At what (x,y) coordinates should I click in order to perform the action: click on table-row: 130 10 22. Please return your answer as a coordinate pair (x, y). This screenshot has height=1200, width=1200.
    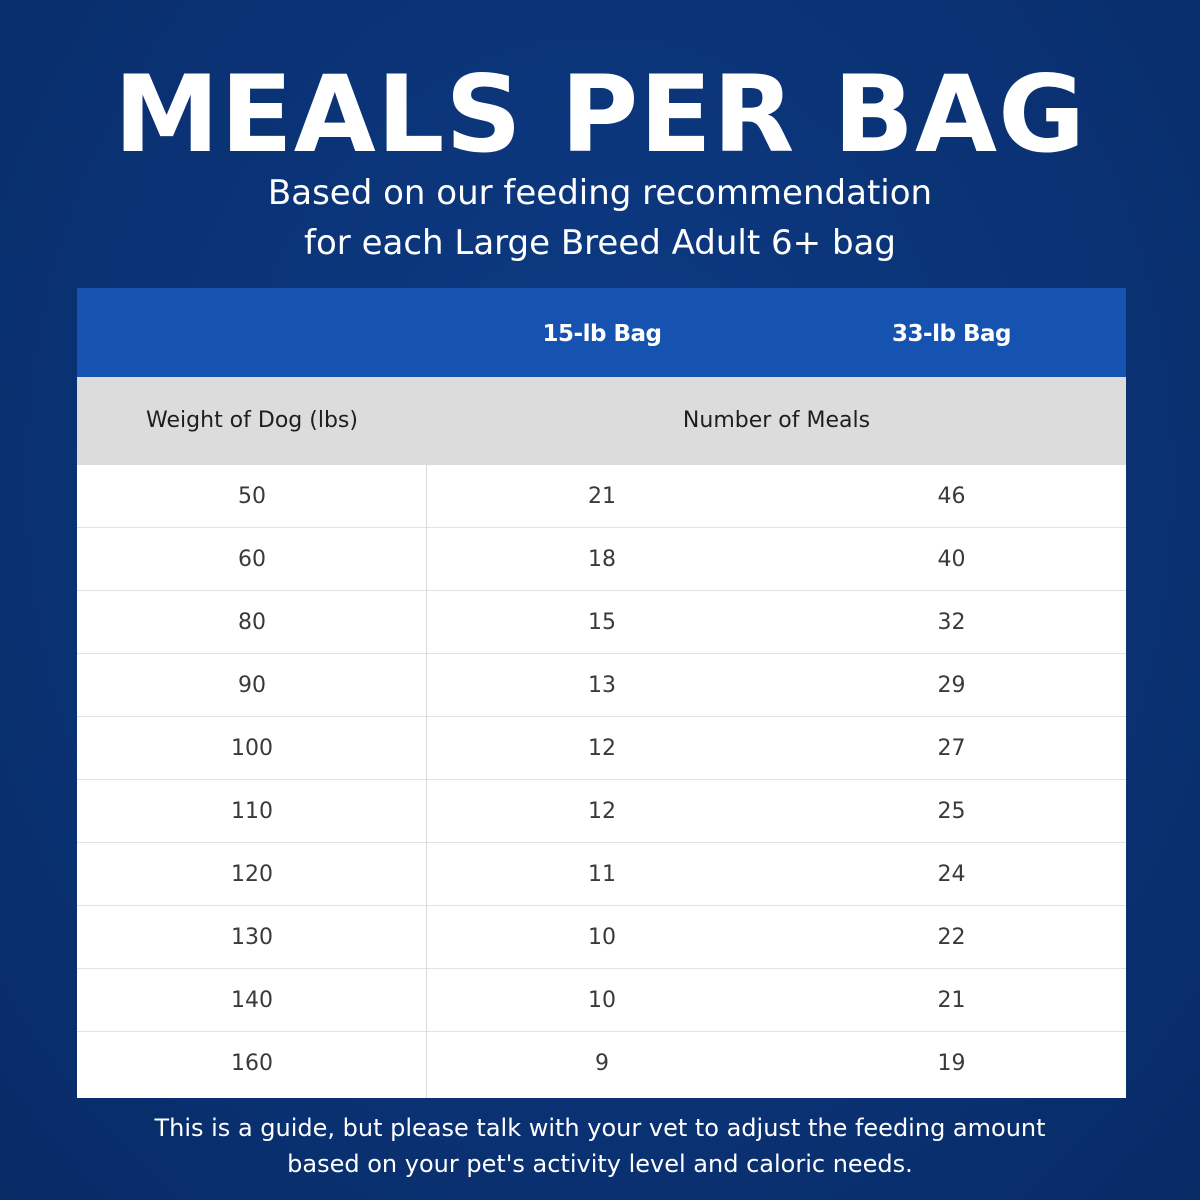
    Looking at the image, I should click on (601, 937).